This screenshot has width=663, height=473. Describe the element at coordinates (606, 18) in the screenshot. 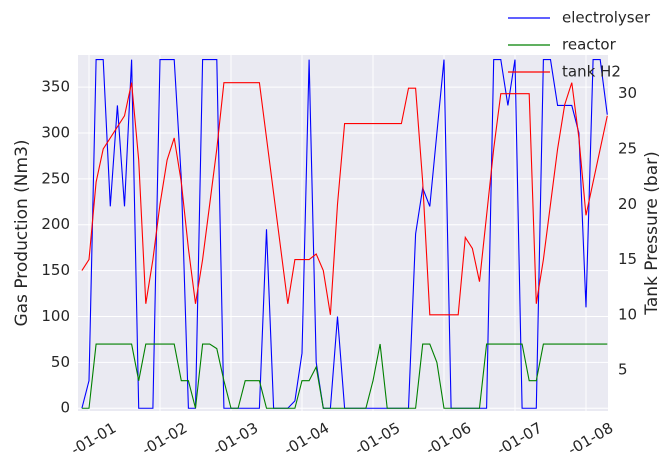

I see `legend-label: electrolyser` at that location.